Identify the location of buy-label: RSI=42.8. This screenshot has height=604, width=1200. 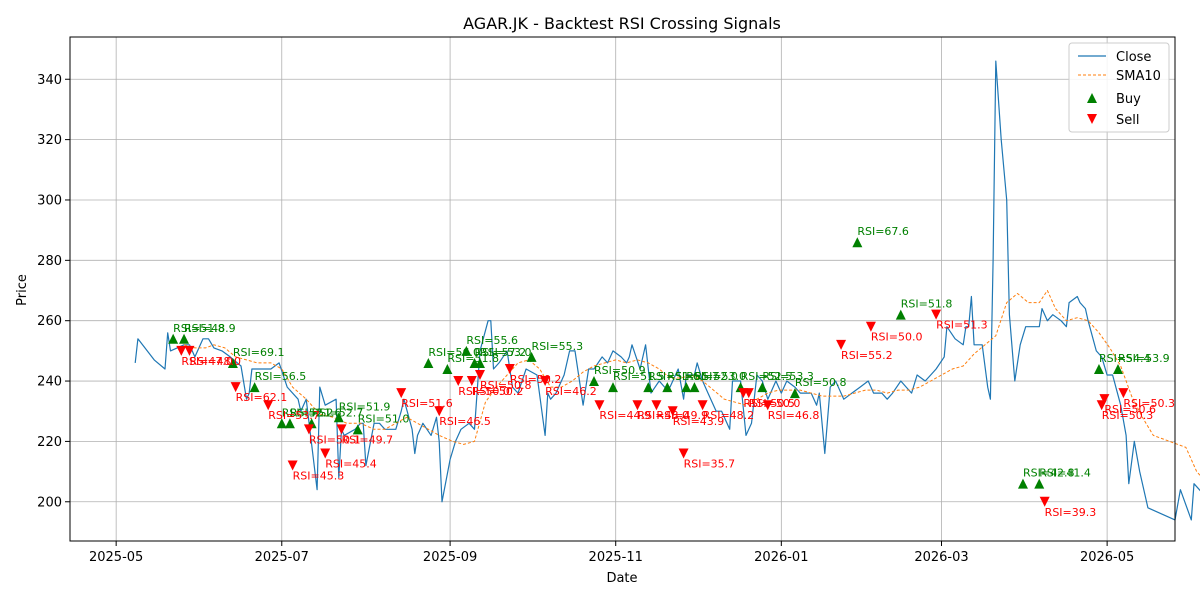
(1049, 473).